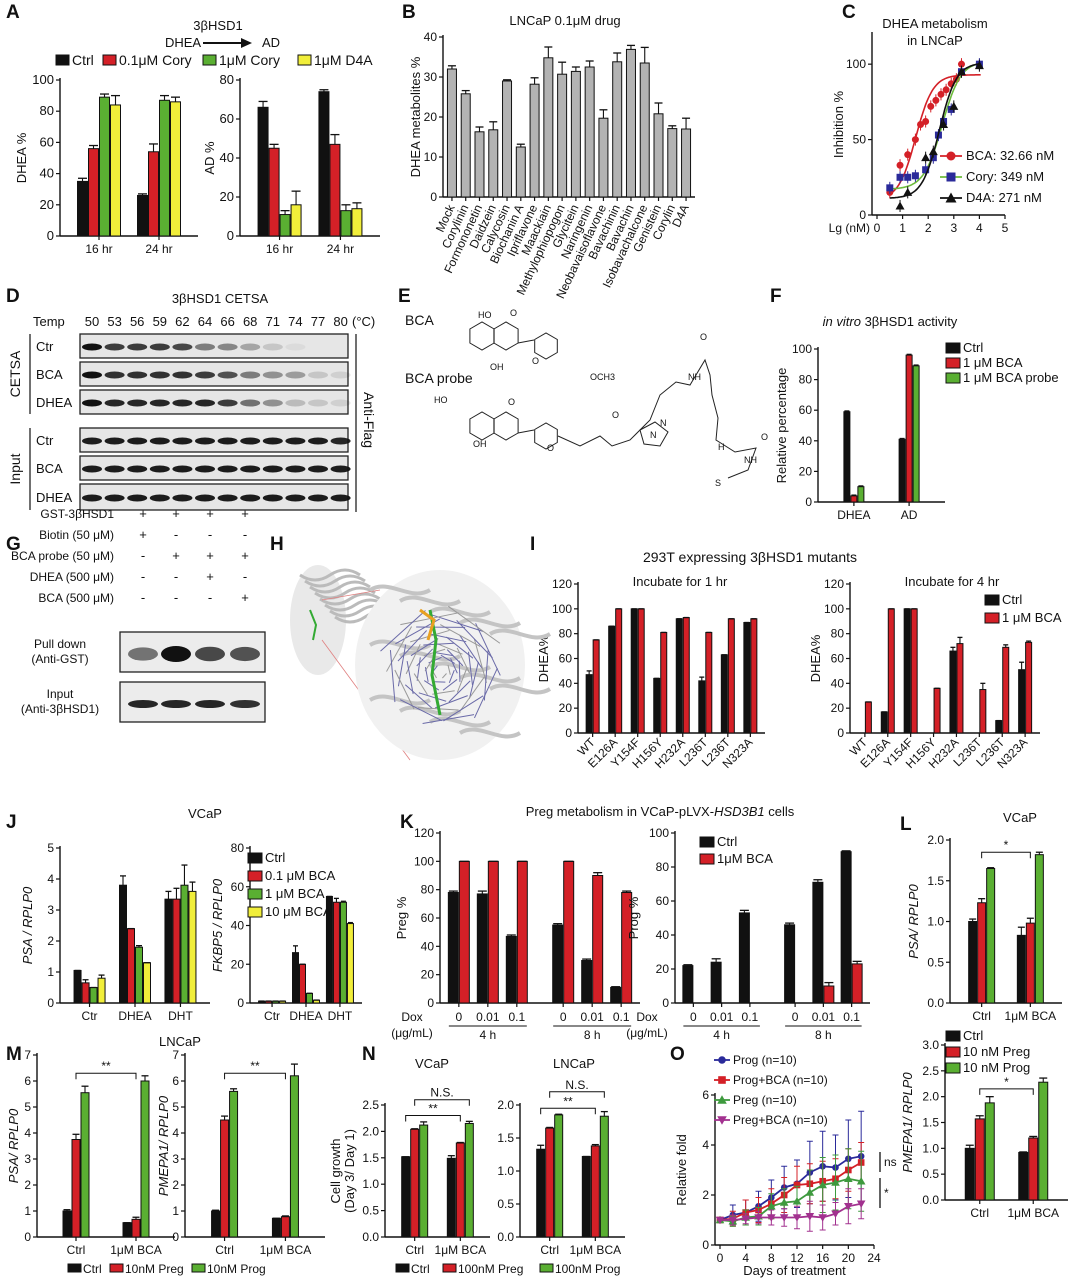  Describe the element at coordinates (838, 708) in the screenshot. I see `y-tick-label: 20` at that location.